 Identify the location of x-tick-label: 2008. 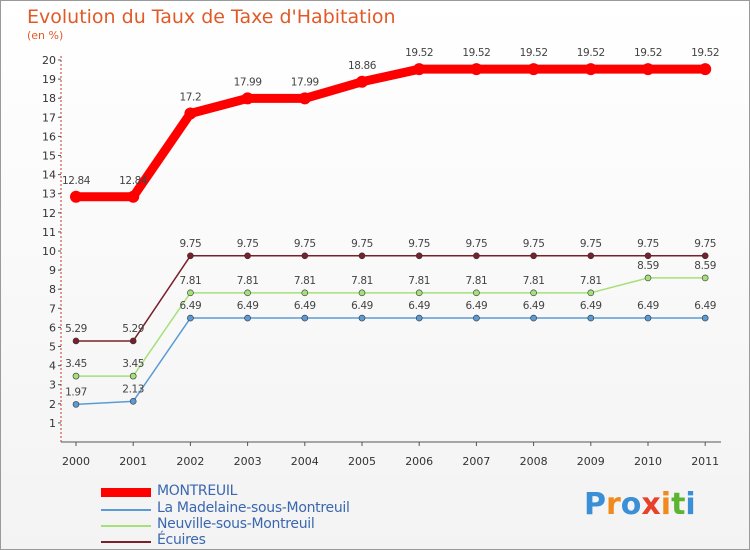
(534, 461).